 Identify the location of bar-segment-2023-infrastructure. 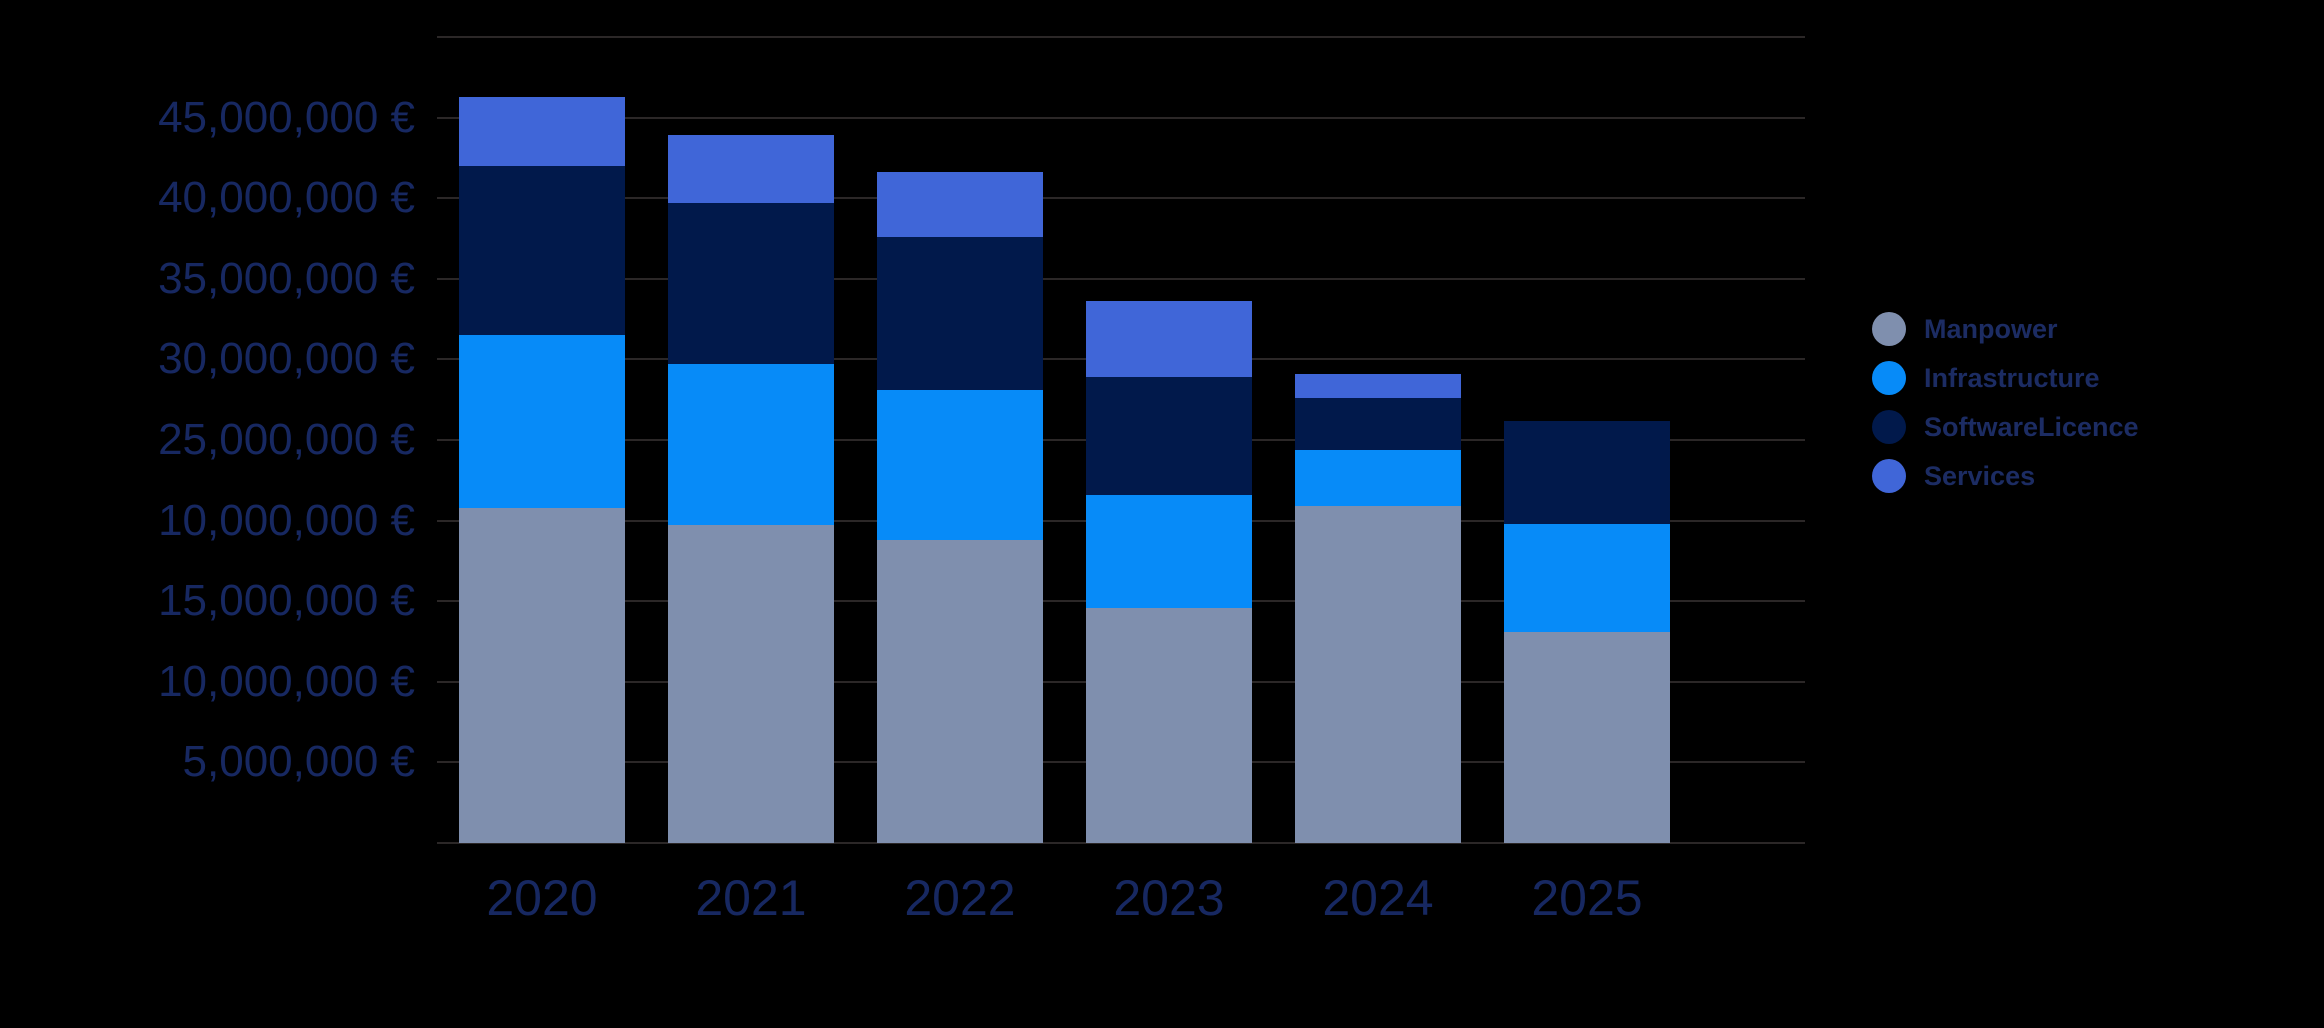
(1169, 551).